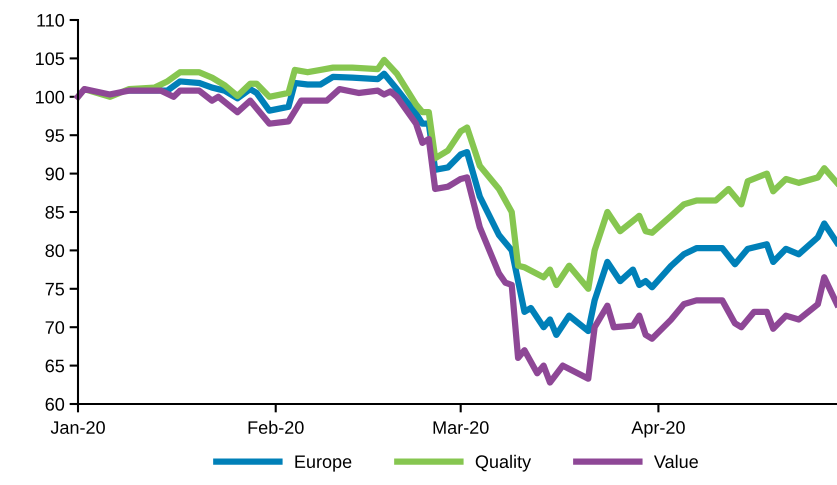 The height and width of the screenshot is (485, 837). Describe the element at coordinates (50, 20) in the screenshot. I see `y-tick-label: 110` at that location.